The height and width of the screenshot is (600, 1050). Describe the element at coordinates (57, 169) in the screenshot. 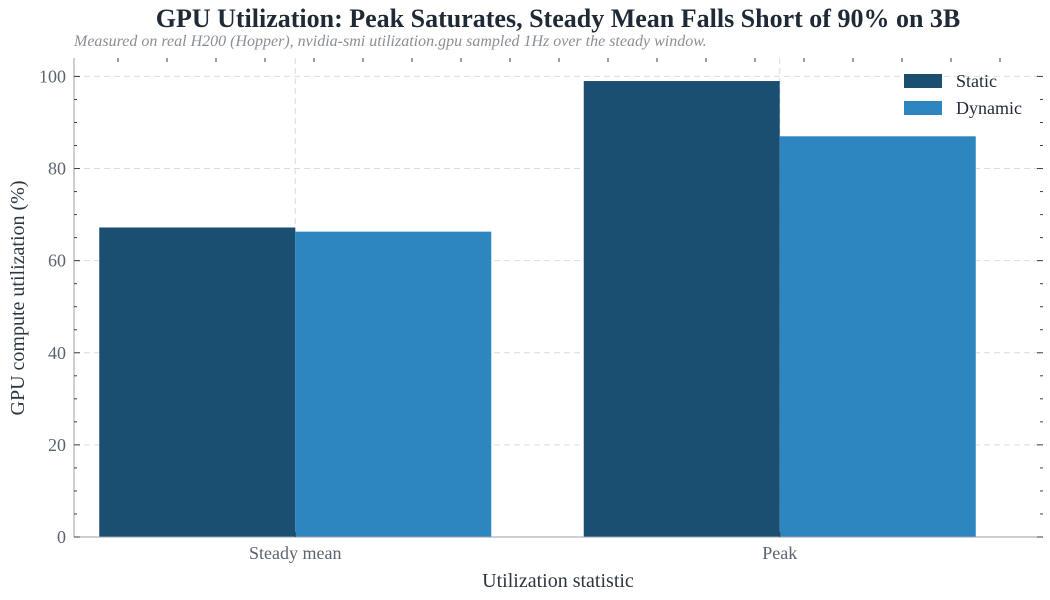

I see `y-tick-label: 80` at that location.